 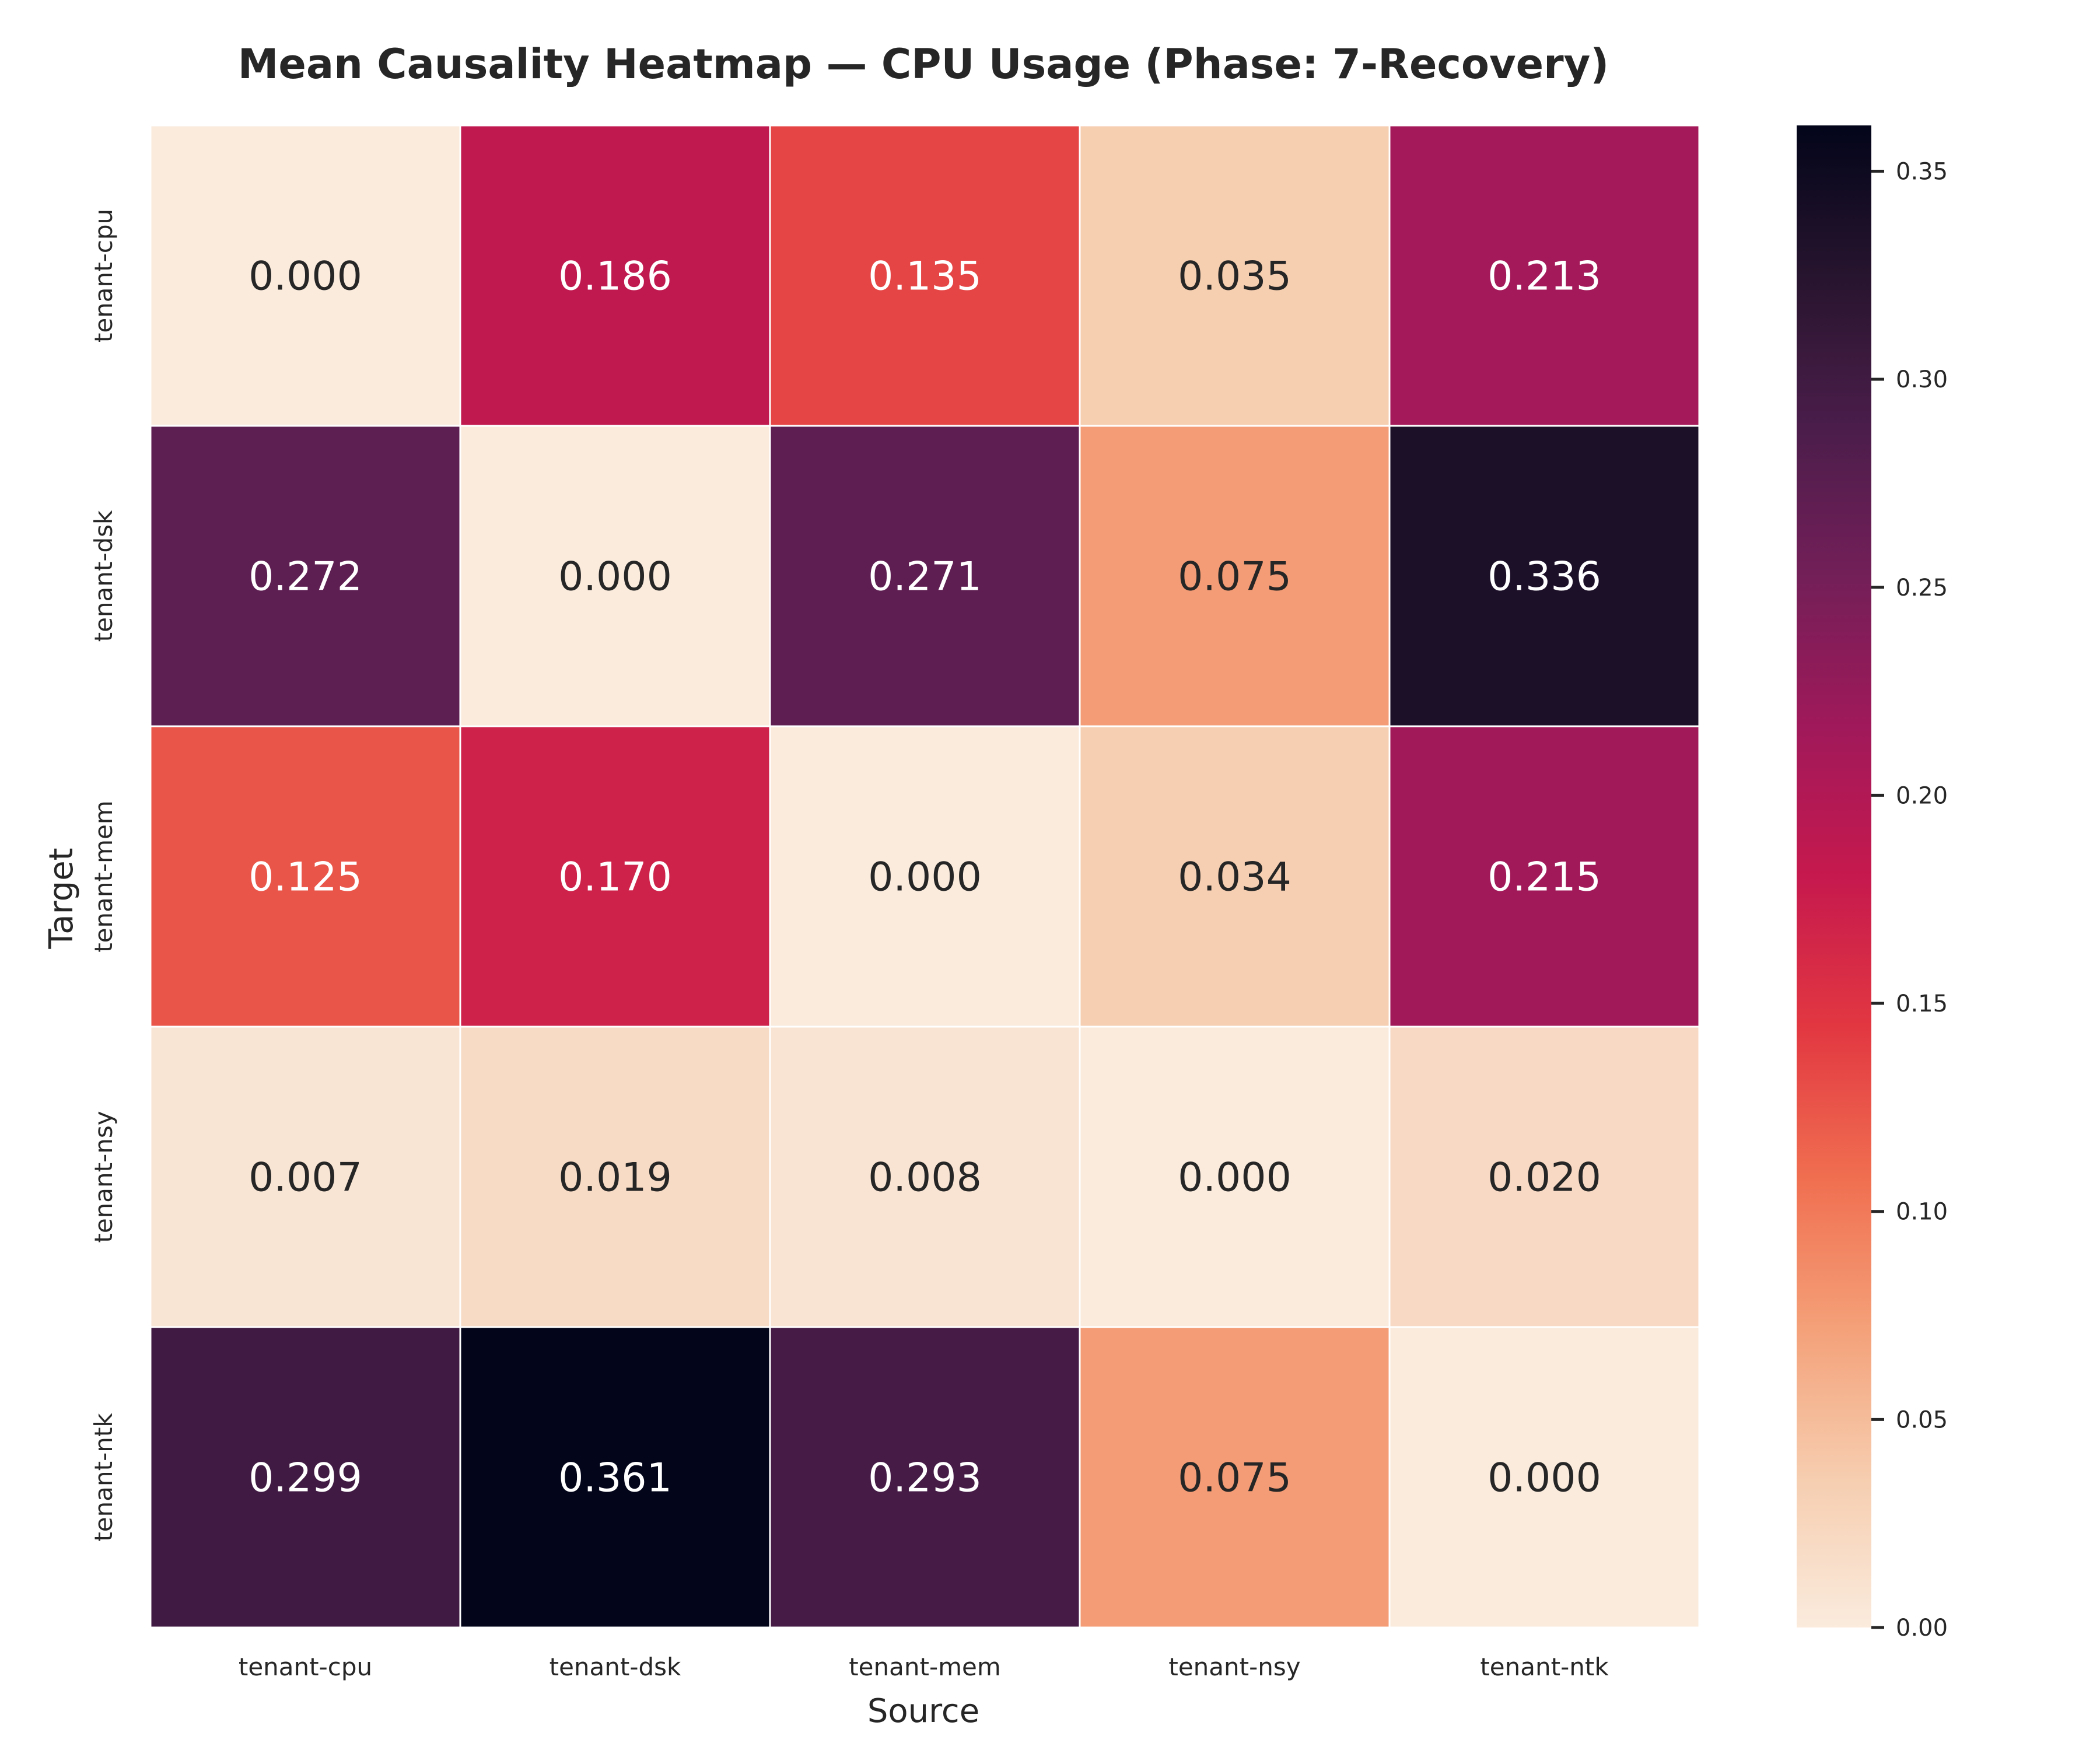 I want to click on cell-value-label: 0.019, so click(x=615, y=1178).